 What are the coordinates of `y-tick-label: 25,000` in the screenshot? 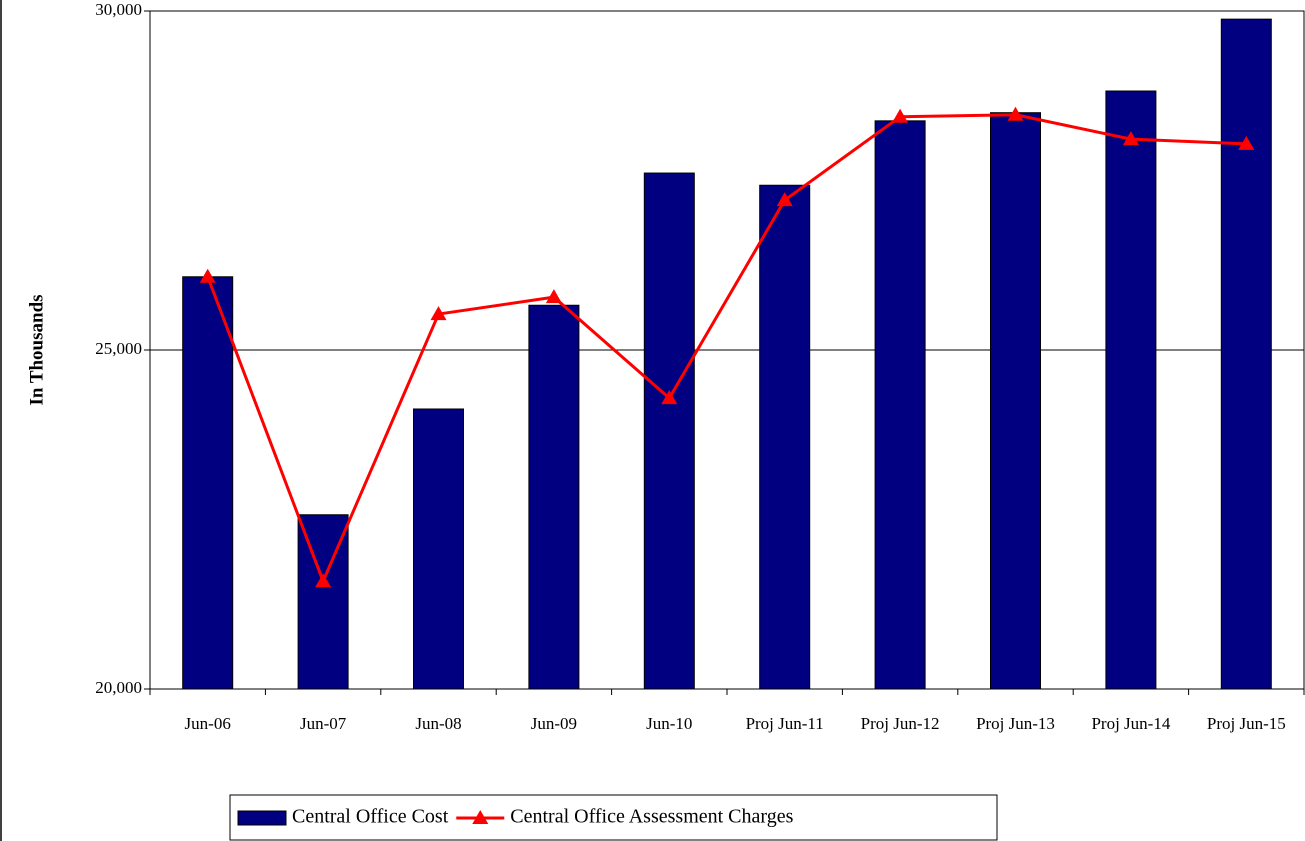 It's located at (118, 348).